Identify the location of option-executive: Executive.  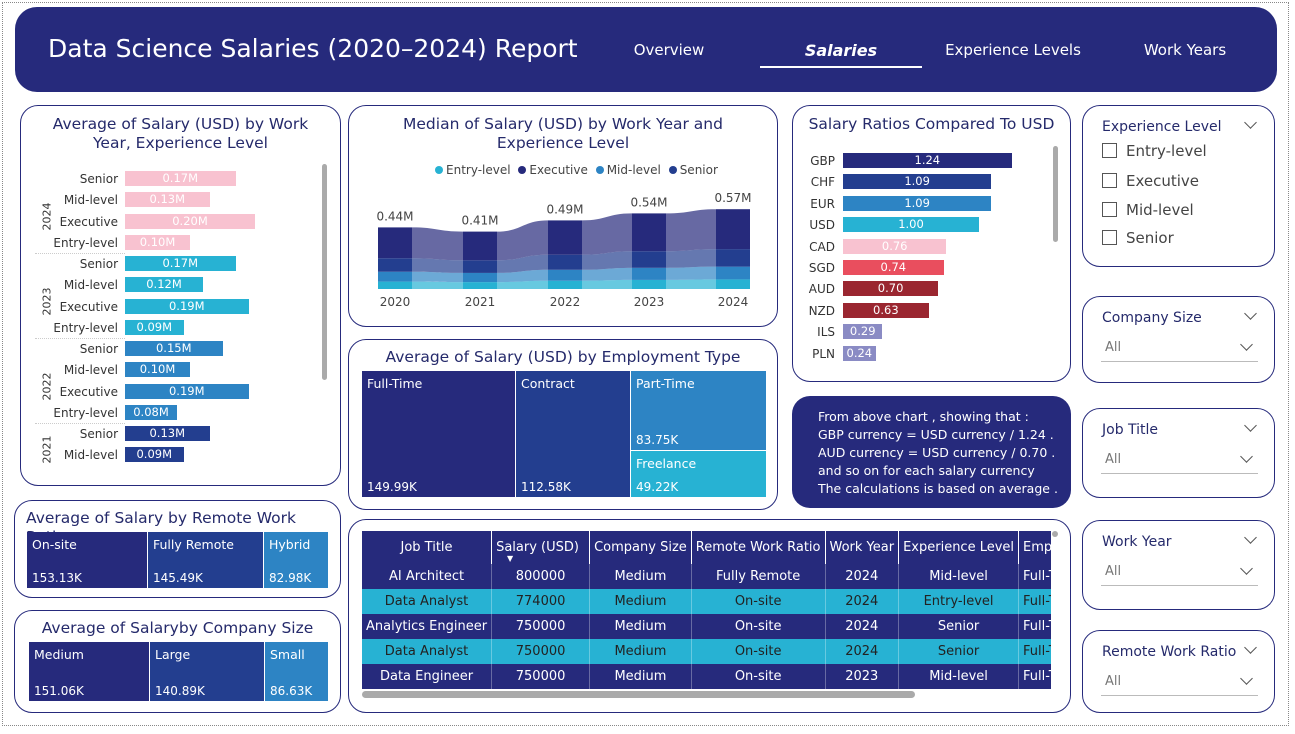
(1150, 181).